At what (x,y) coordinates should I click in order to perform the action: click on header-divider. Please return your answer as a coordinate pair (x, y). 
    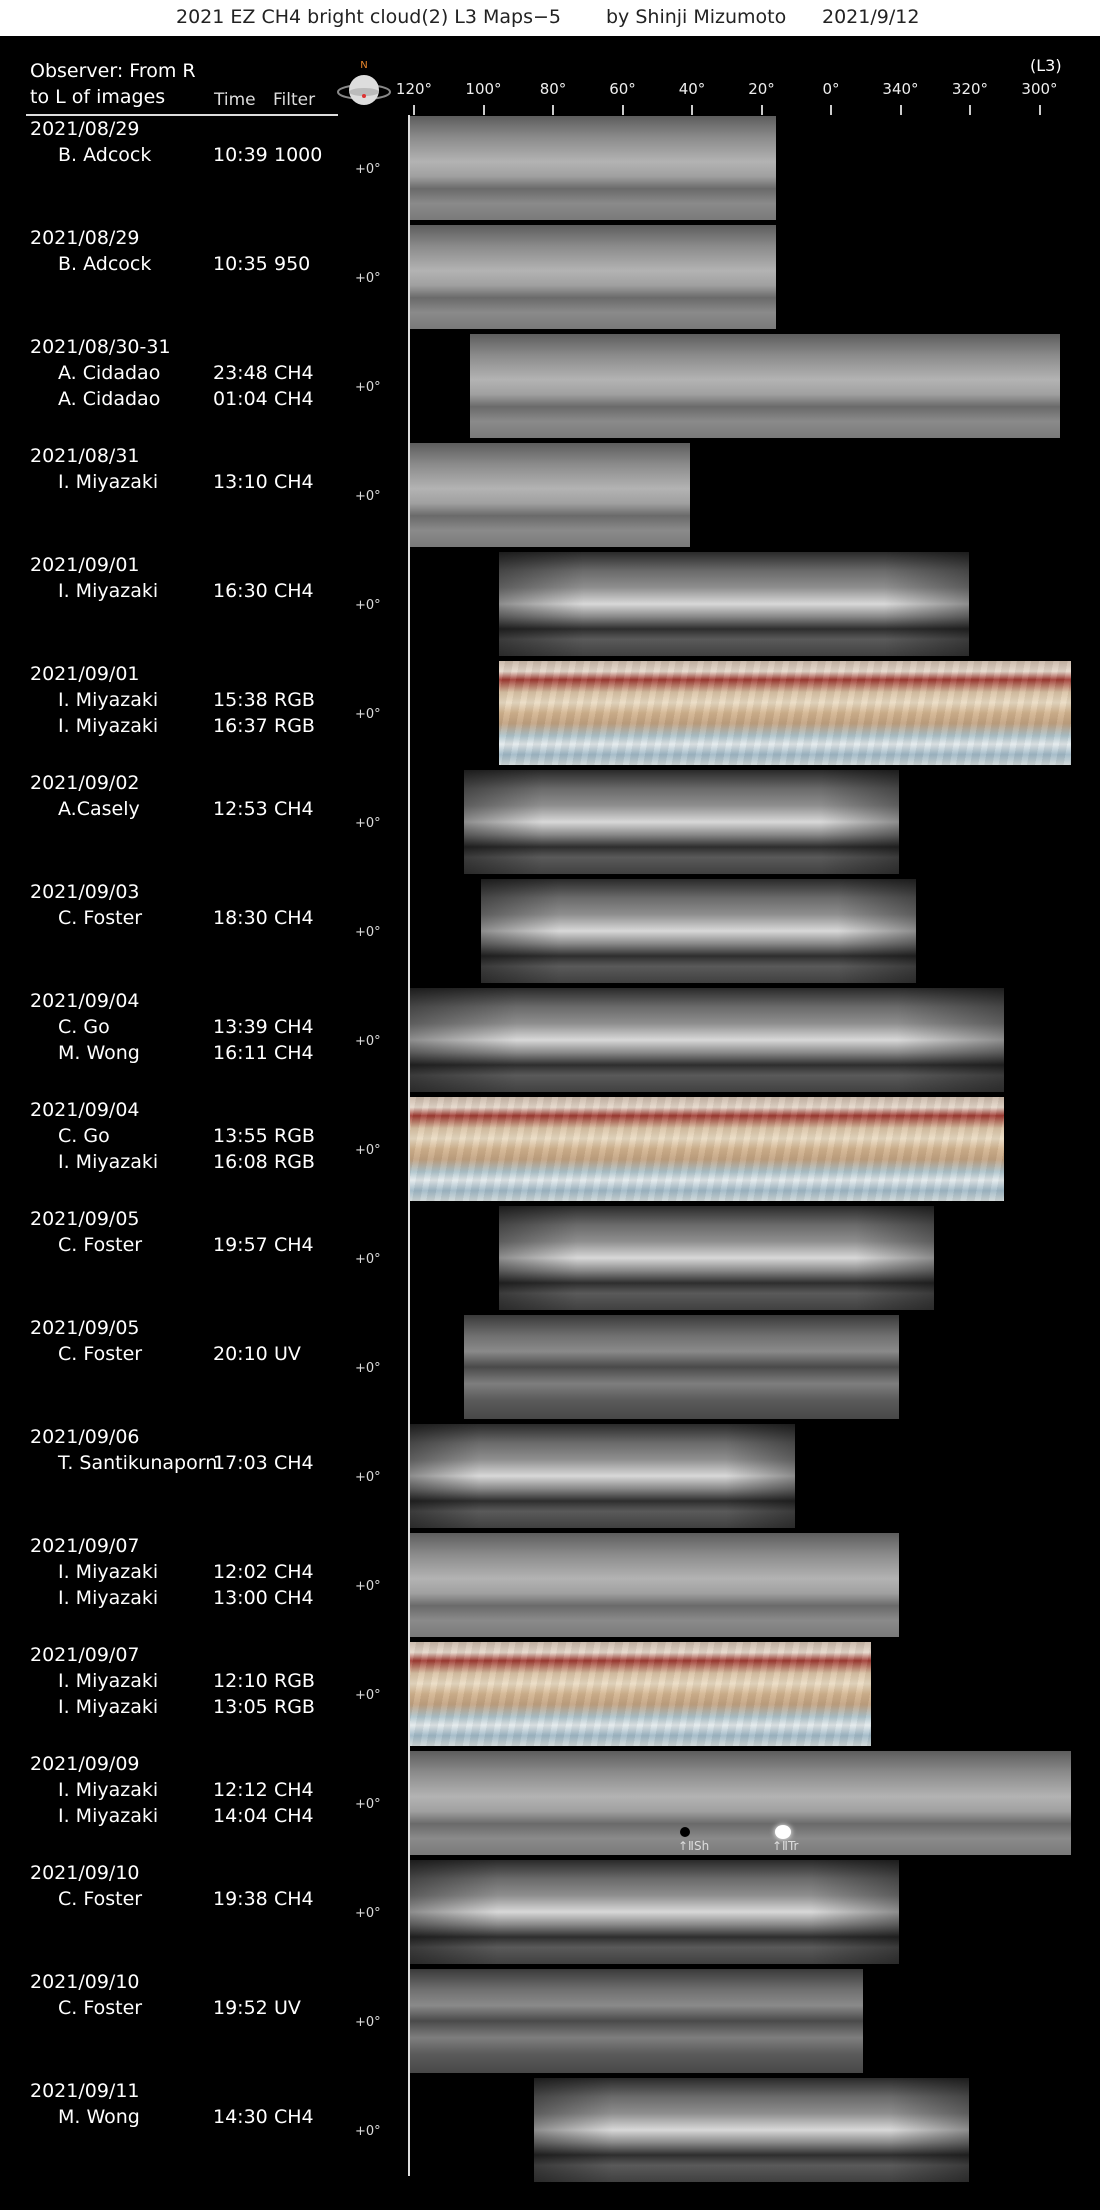
    Looking at the image, I should click on (182, 115).